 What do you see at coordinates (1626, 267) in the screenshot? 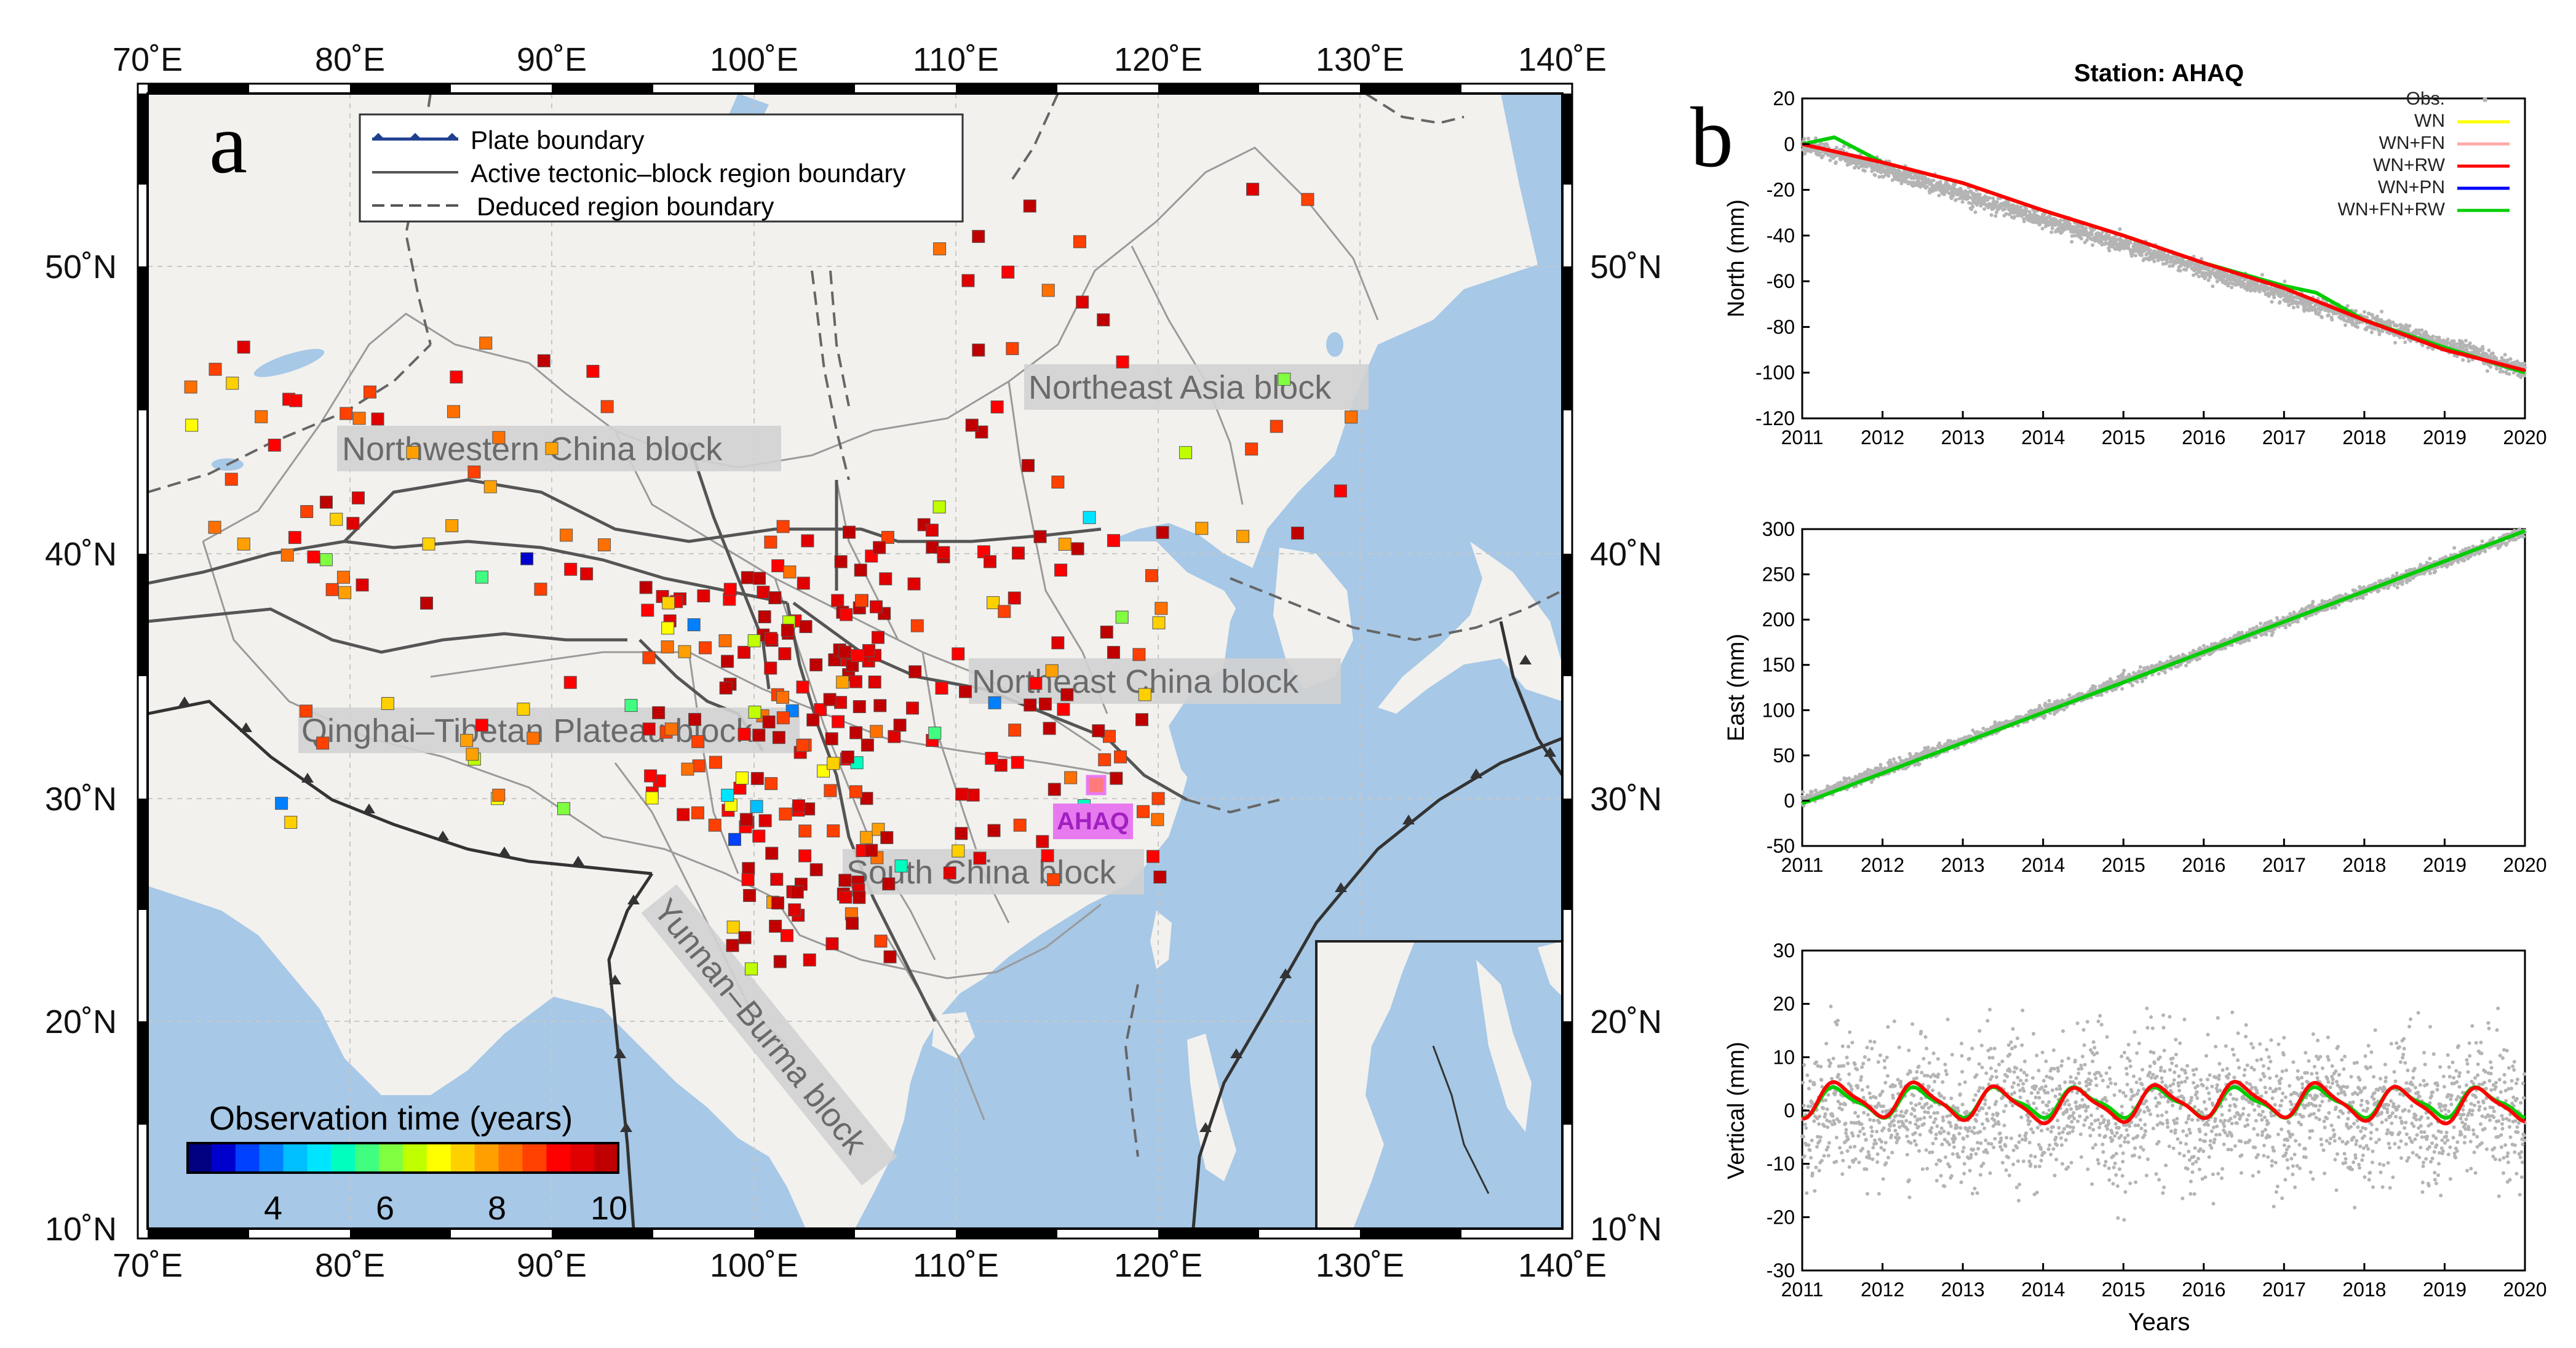
I see `lat-label: 50˚N` at bounding box center [1626, 267].